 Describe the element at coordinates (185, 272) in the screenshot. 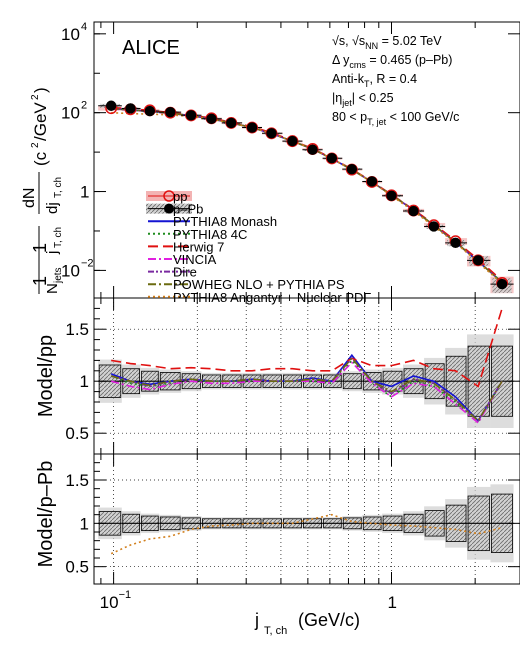

I see `legend-label: Dire` at that location.